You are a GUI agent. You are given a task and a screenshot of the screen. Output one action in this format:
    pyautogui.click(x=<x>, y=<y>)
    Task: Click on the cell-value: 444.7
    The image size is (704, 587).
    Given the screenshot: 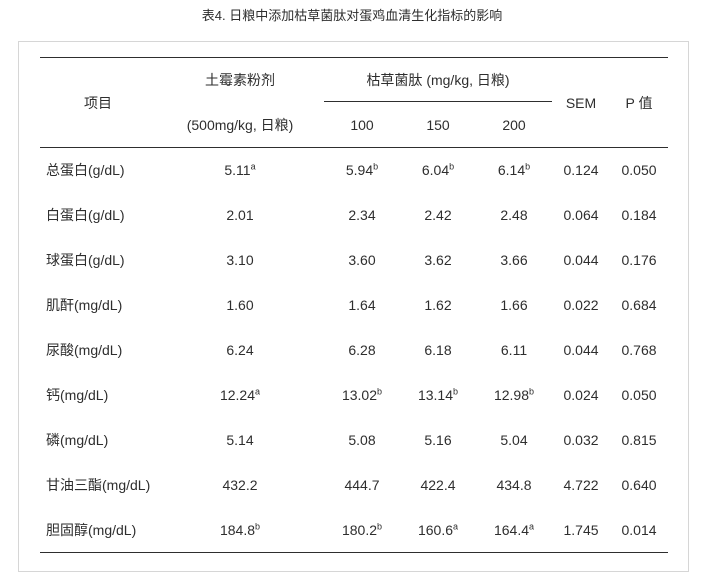 What is the action you would take?
    pyautogui.click(x=362, y=485)
    